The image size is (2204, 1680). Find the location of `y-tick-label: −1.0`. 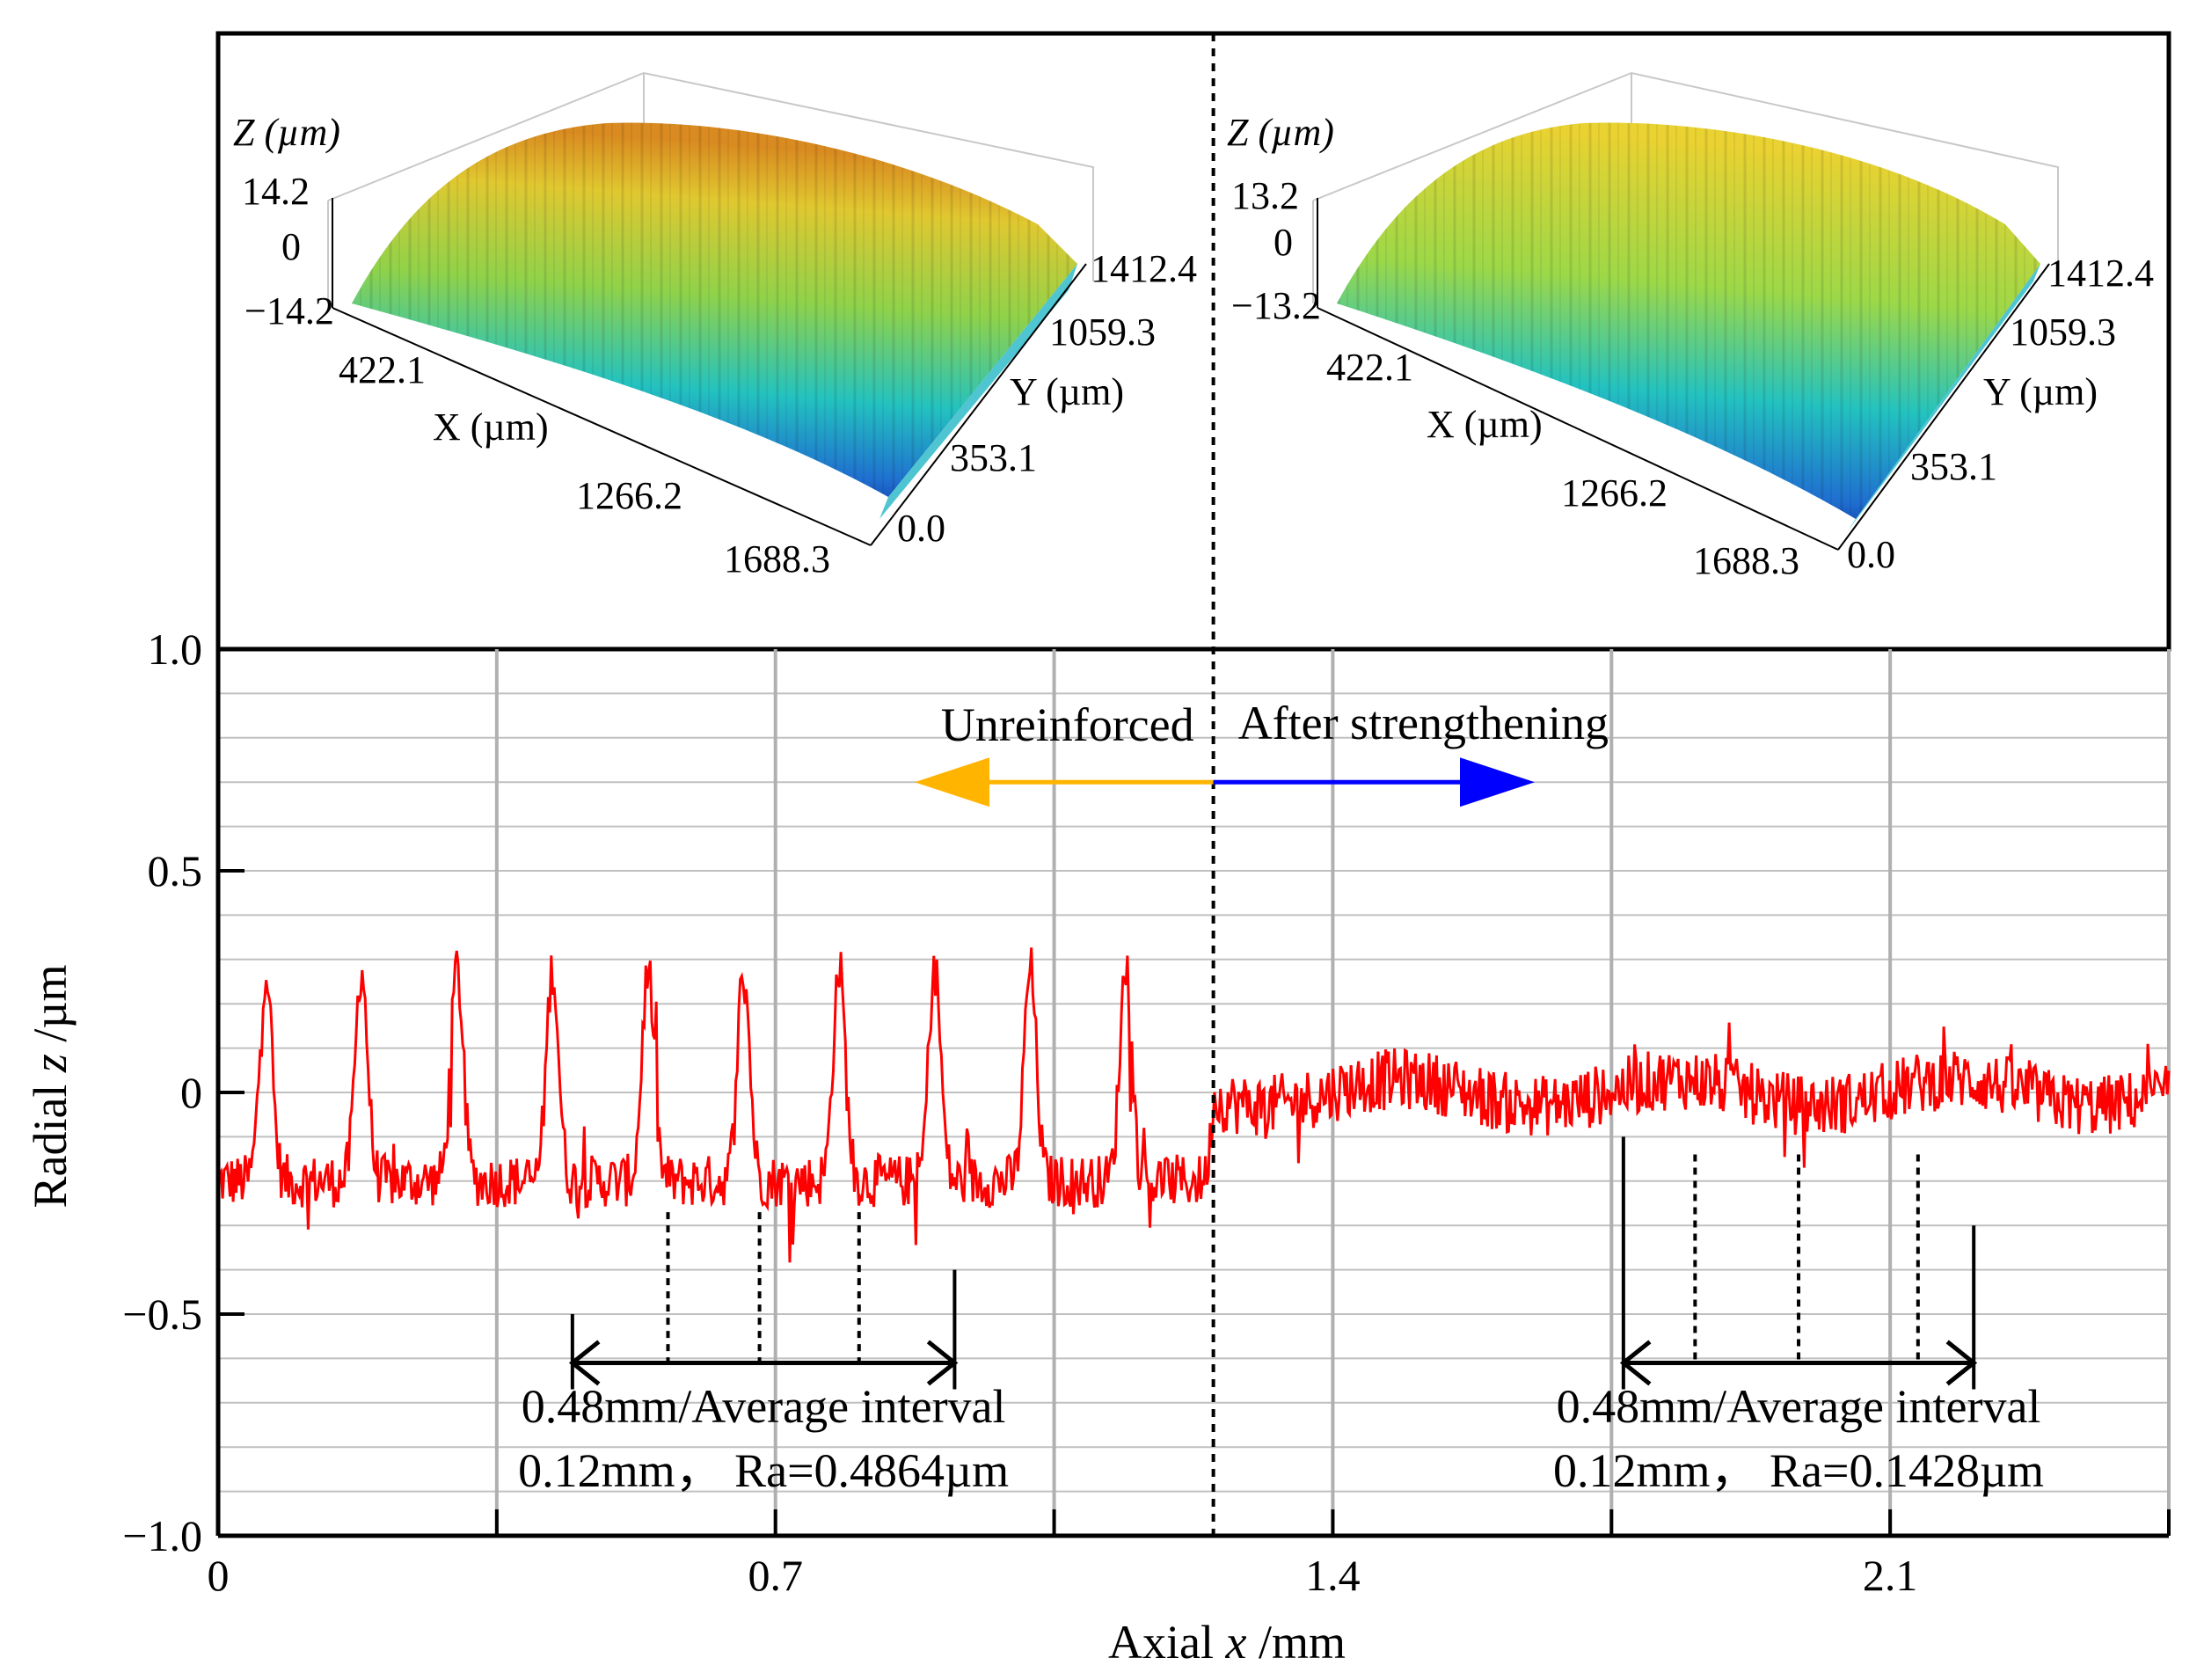

y-tick-label: −1.0 is located at coordinates (162, 1535).